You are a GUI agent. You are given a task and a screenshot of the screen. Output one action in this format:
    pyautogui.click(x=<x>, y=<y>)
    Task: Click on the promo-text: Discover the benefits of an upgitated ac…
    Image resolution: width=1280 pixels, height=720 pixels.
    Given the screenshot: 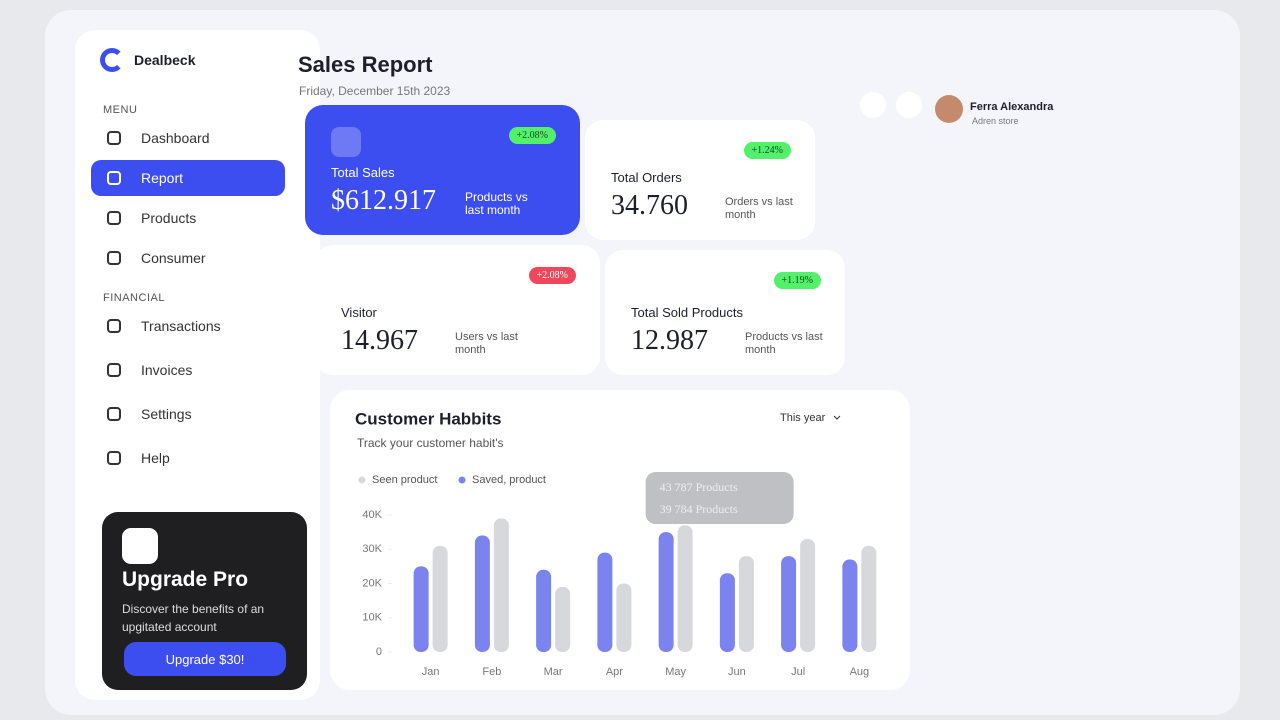 What is the action you would take?
    pyautogui.click(x=193, y=618)
    